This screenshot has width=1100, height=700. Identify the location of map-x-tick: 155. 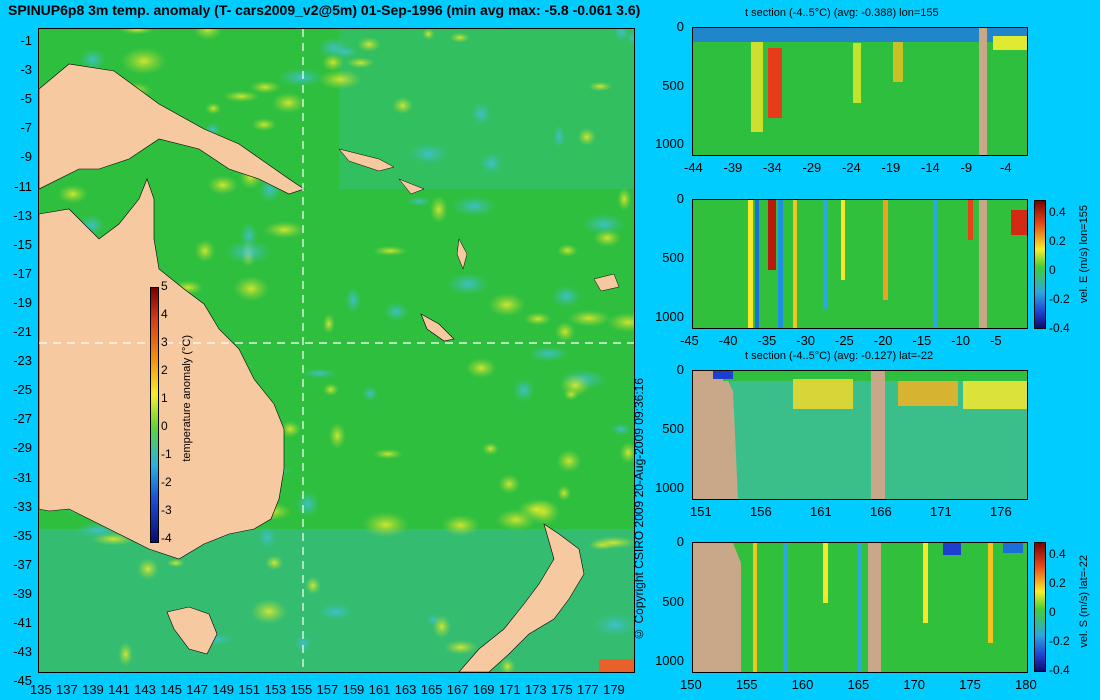
(301, 689).